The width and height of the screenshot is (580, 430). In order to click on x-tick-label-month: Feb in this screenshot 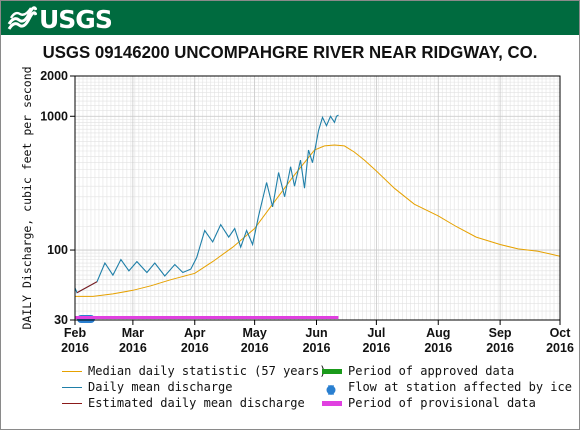, I will do `click(75, 333)`.